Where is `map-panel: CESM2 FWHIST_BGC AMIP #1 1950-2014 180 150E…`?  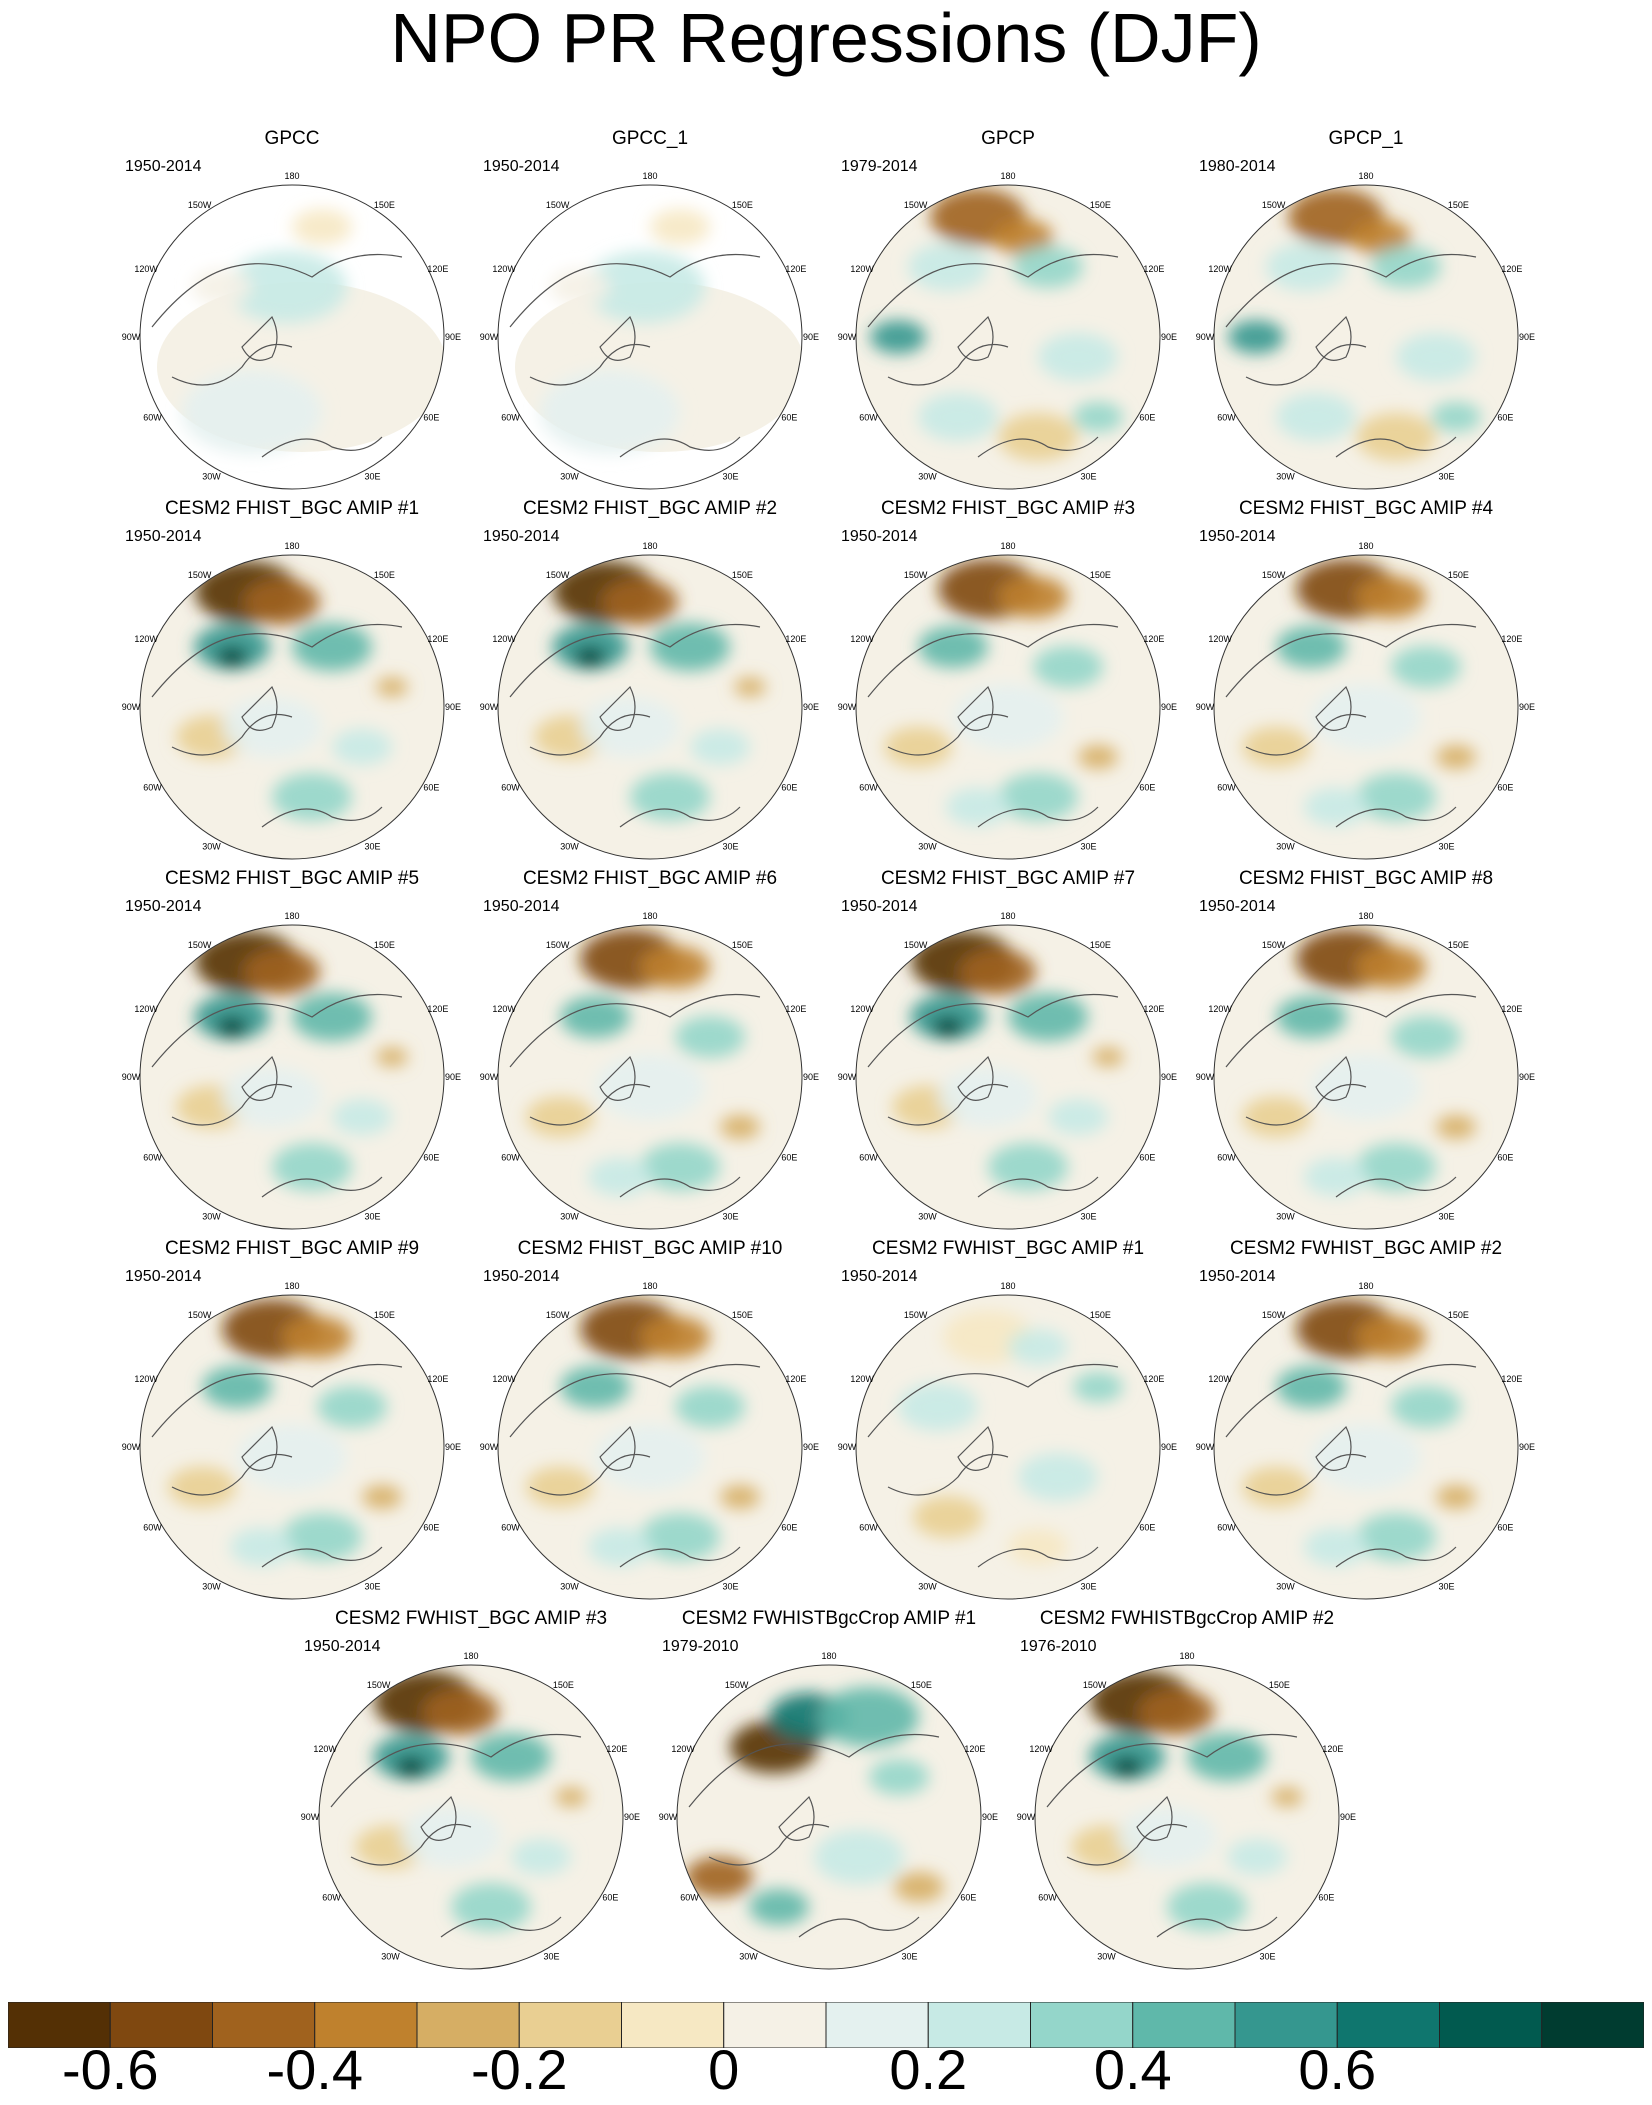
map-panel: CESM2 FWHIST_BGC AMIP #1 1950-2014 180 150E… is located at coordinates (1008, 1419).